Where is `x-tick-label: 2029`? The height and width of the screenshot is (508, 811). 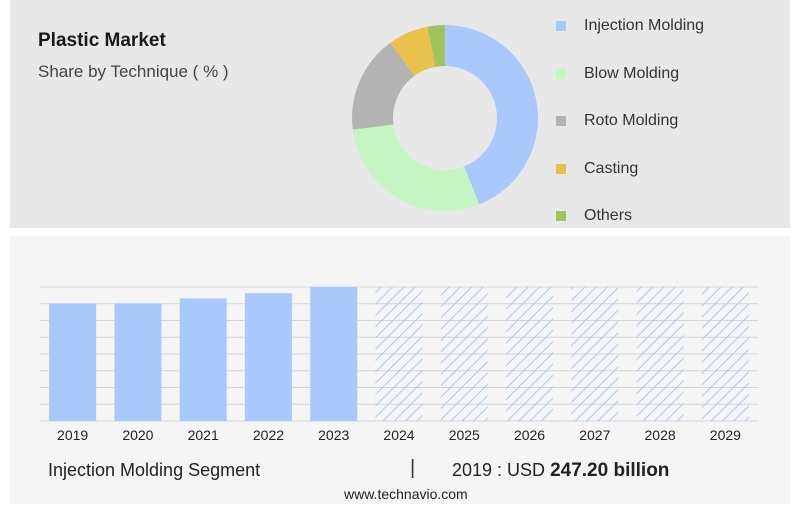
x-tick-label: 2029 is located at coordinates (725, 435).